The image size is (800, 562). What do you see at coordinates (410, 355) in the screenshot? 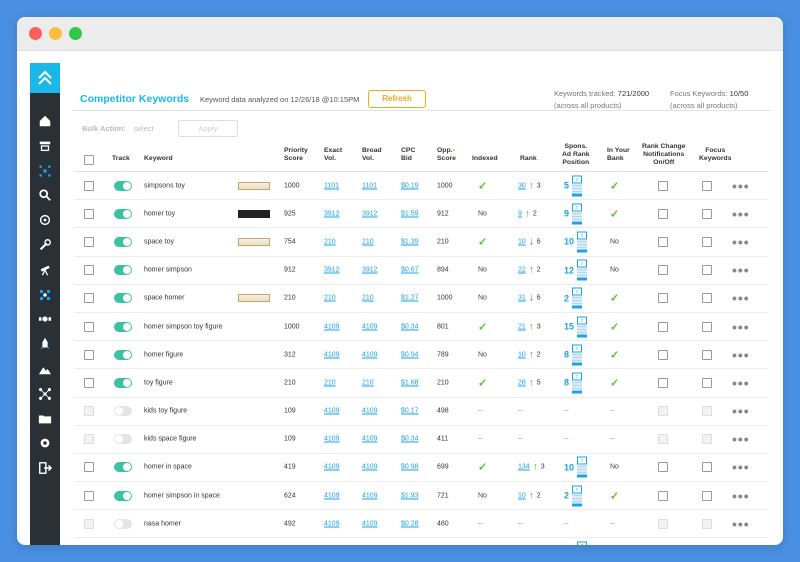
I see `cpc-bid-link: $0.94` at bounding box center [410, 355].